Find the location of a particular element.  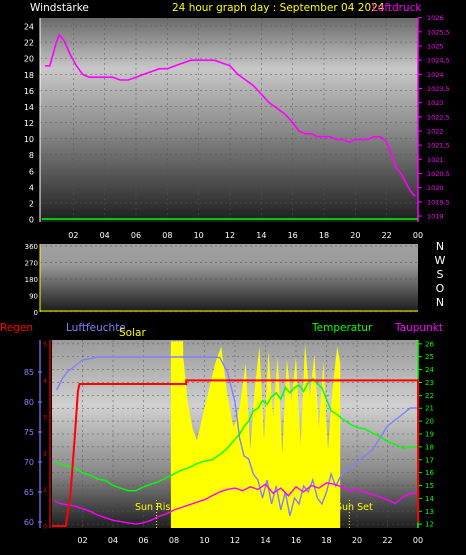

temperature-tick-label: 21 is located at coordinates (429, 409).